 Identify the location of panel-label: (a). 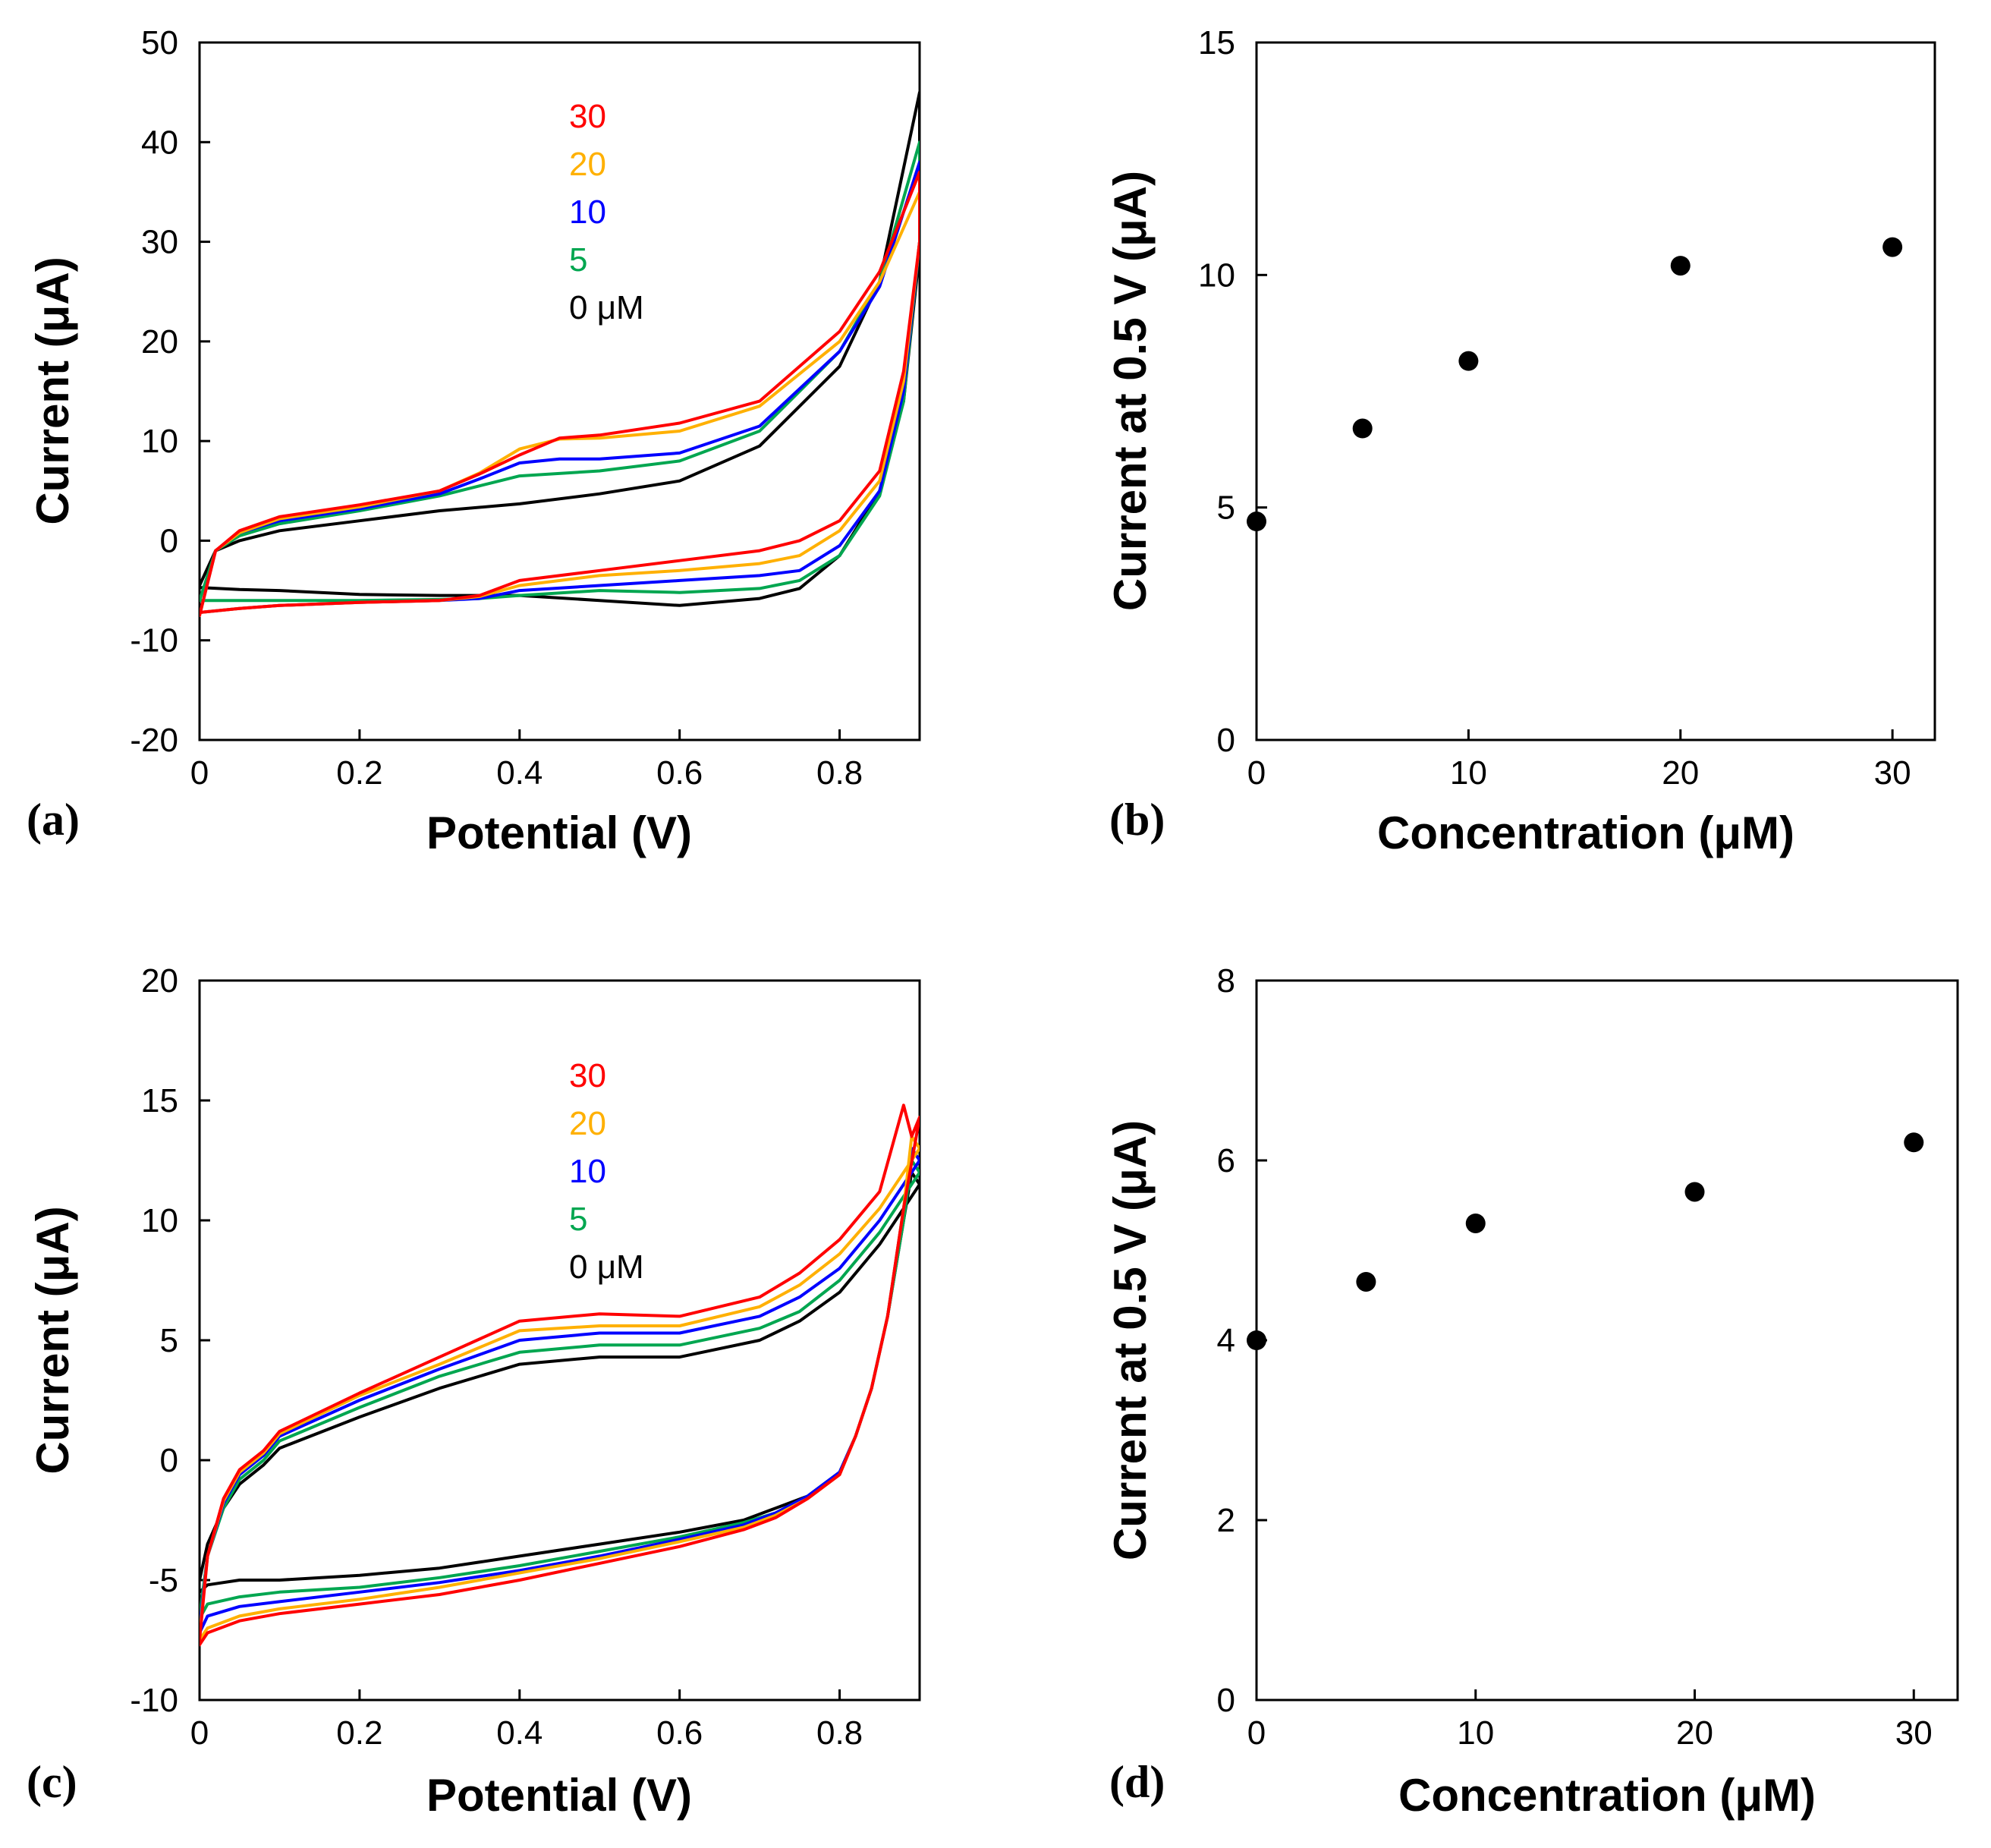
(53, 820).